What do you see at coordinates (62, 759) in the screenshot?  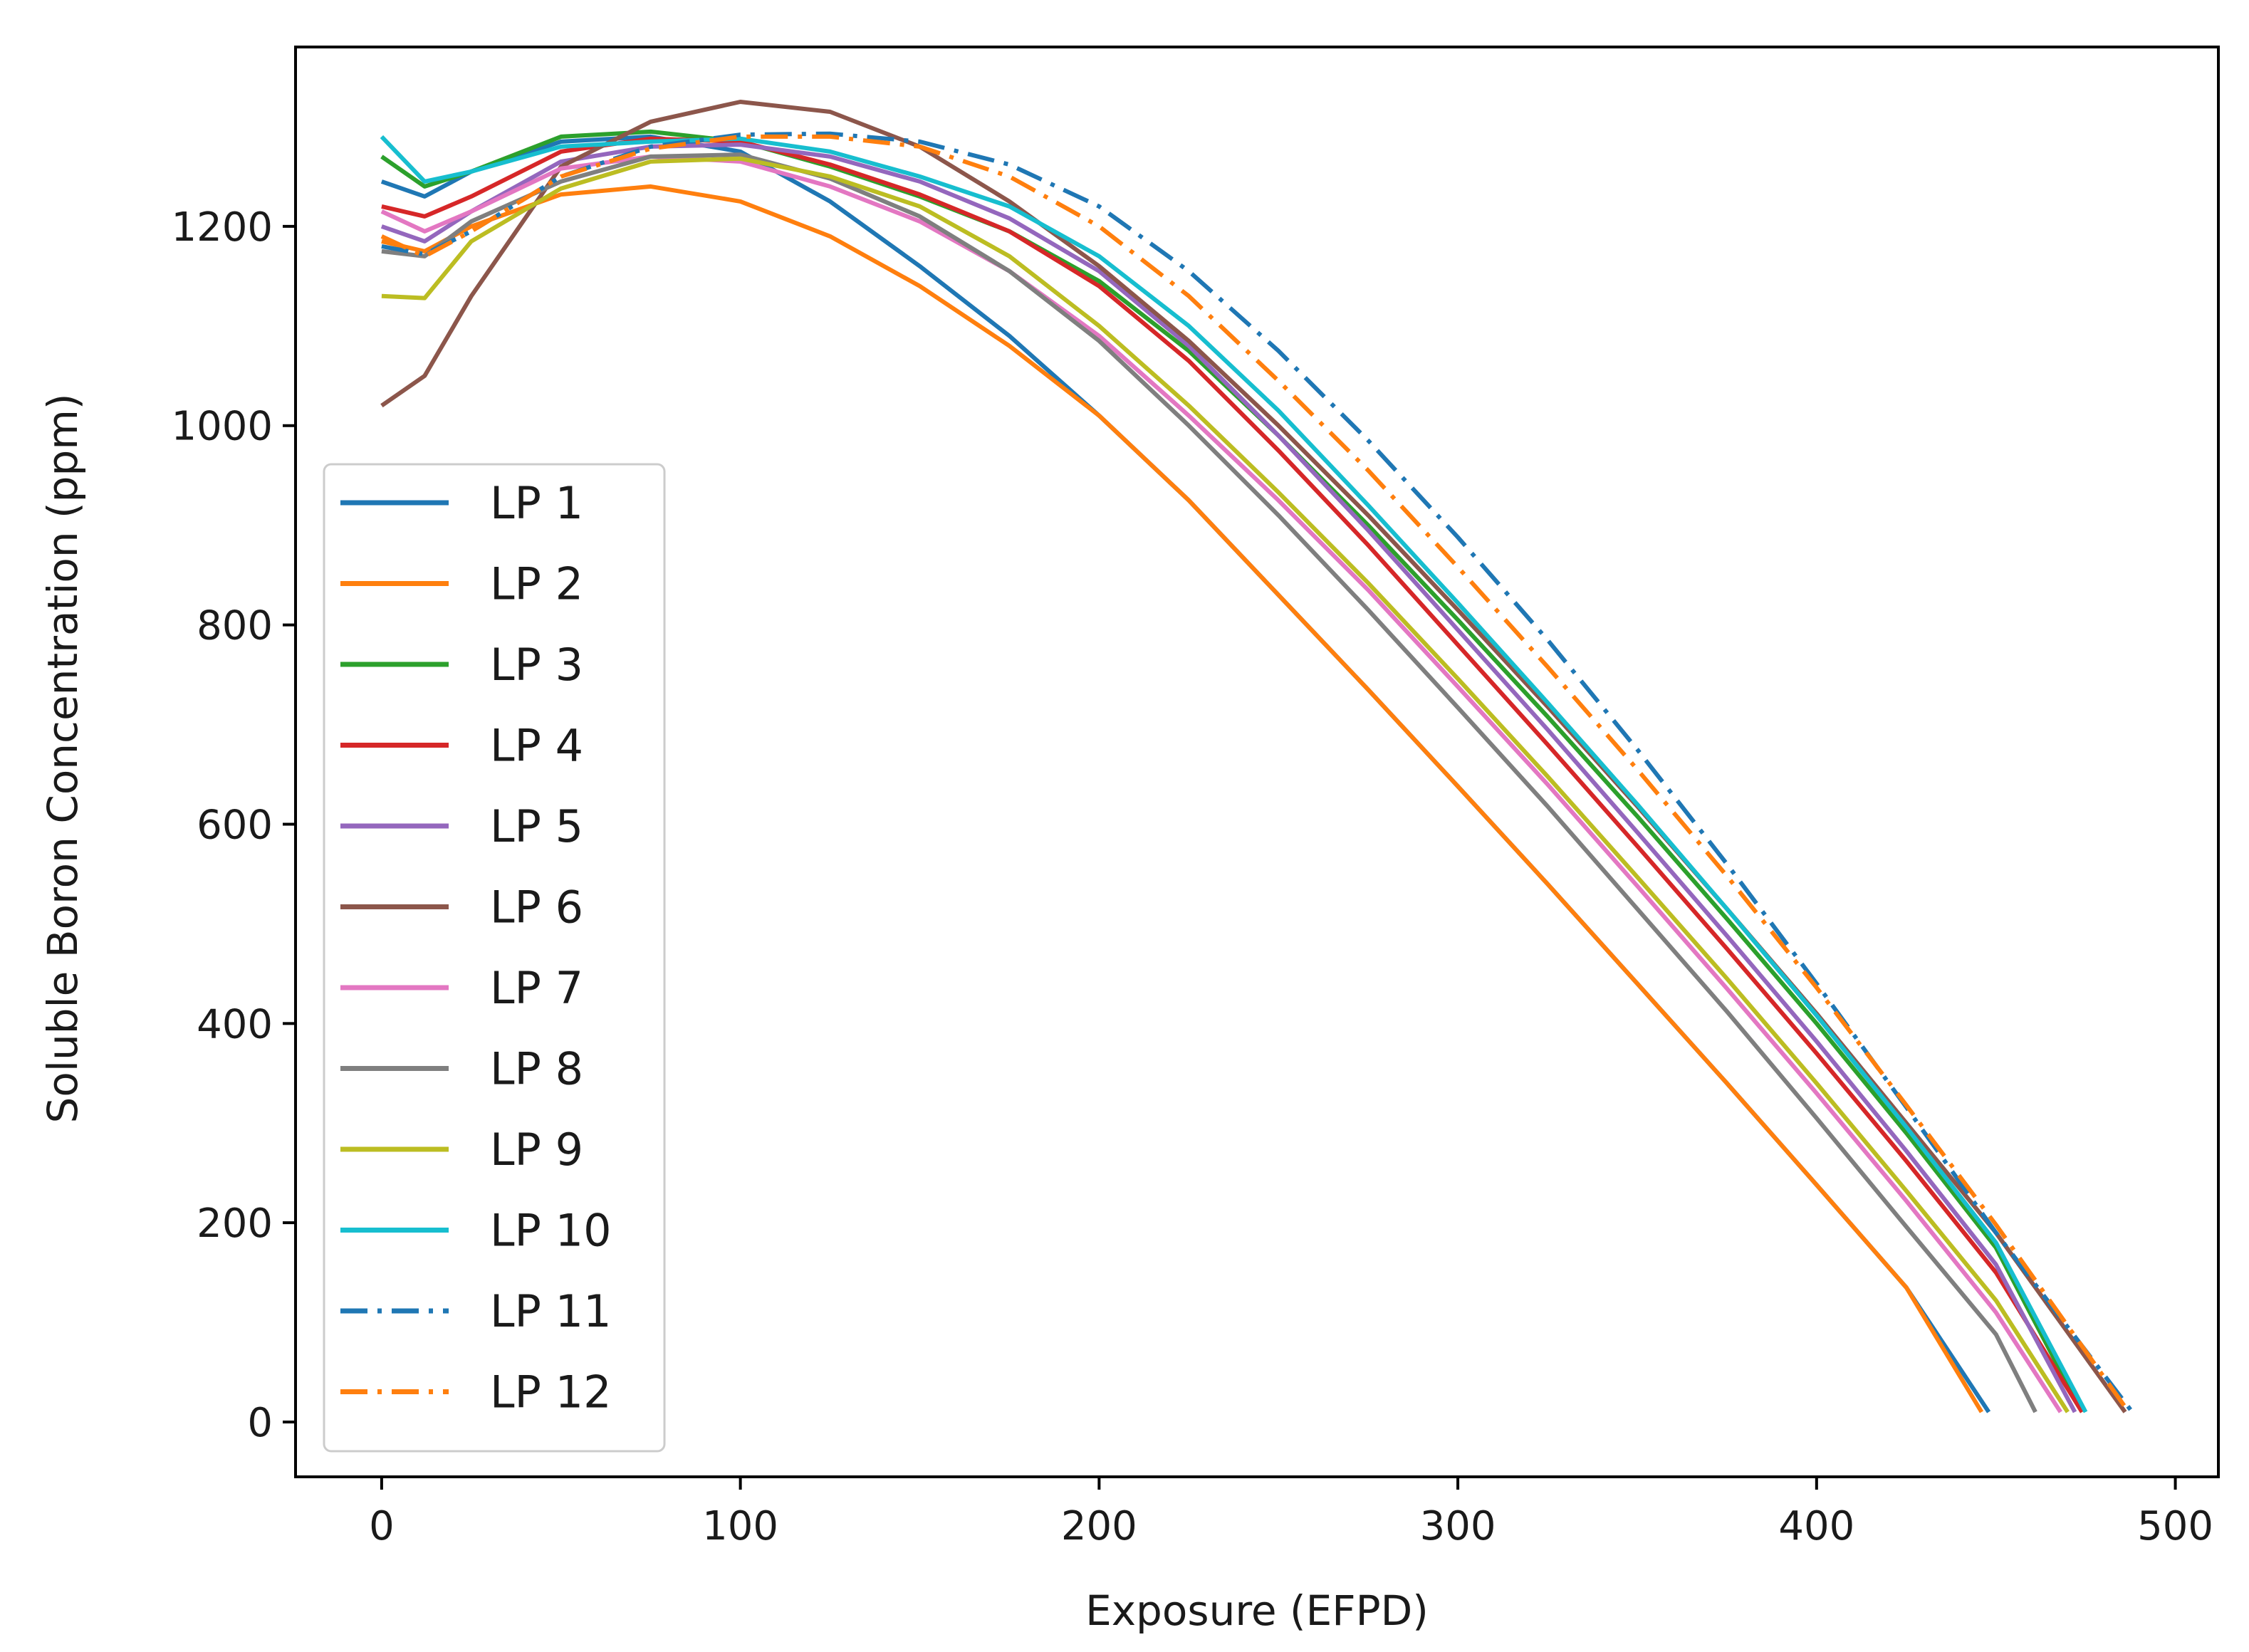 I see `y-axis-title: Soluble Boron Concentration (ppm)` at bounding box center [62, 759].